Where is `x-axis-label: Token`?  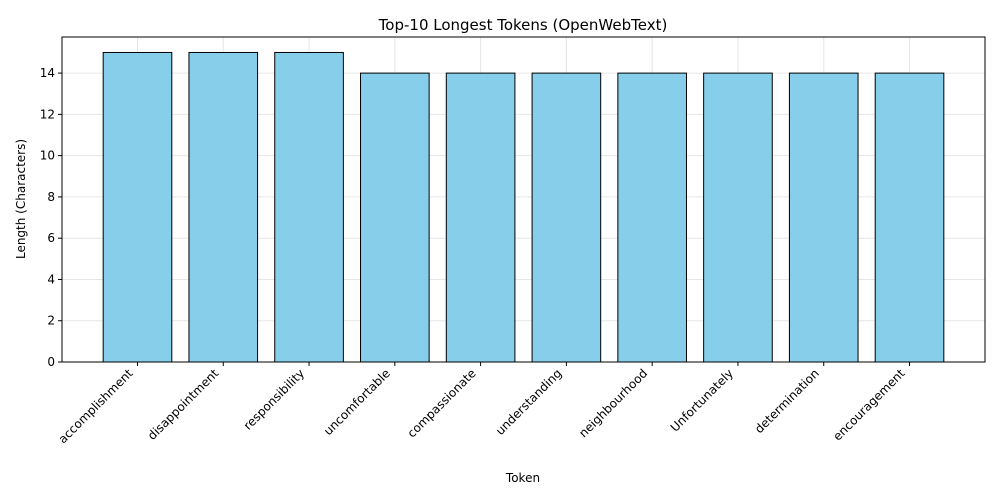
x-axis-label: Token is located at coordinates (522, 478).